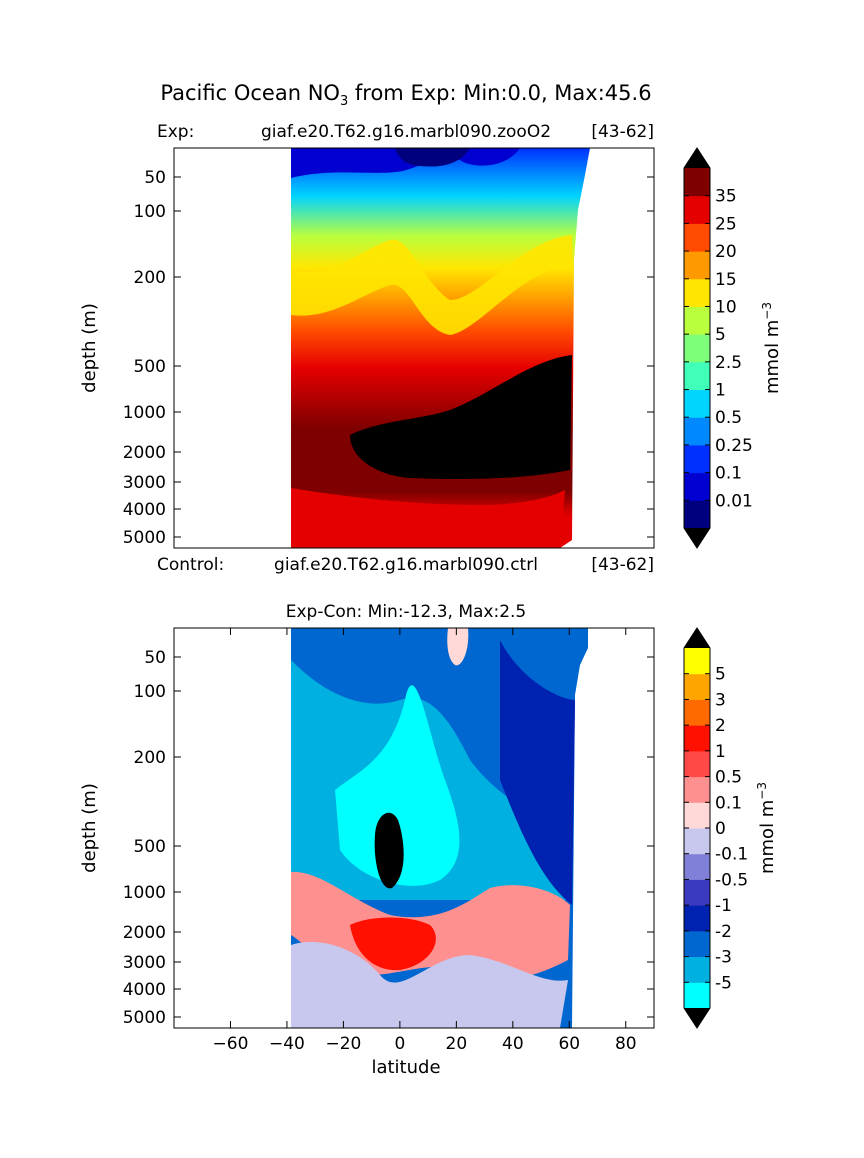 This screenshot has height=1158, width=864. What do you see at coordinates (431, 285) in the screenshot?
I see `exp-nitracline-region` at bounding box center [431, 285].